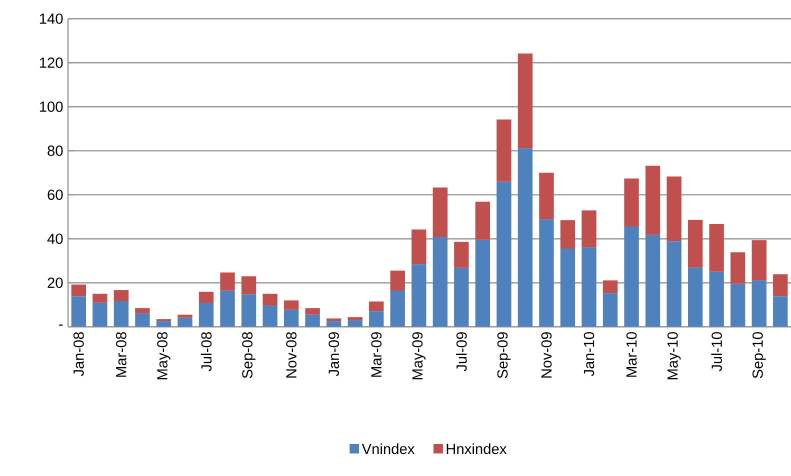 The width and height of the screenshot is (791, 476). I want to click on y-tick-label: 140, so click(51, 18).